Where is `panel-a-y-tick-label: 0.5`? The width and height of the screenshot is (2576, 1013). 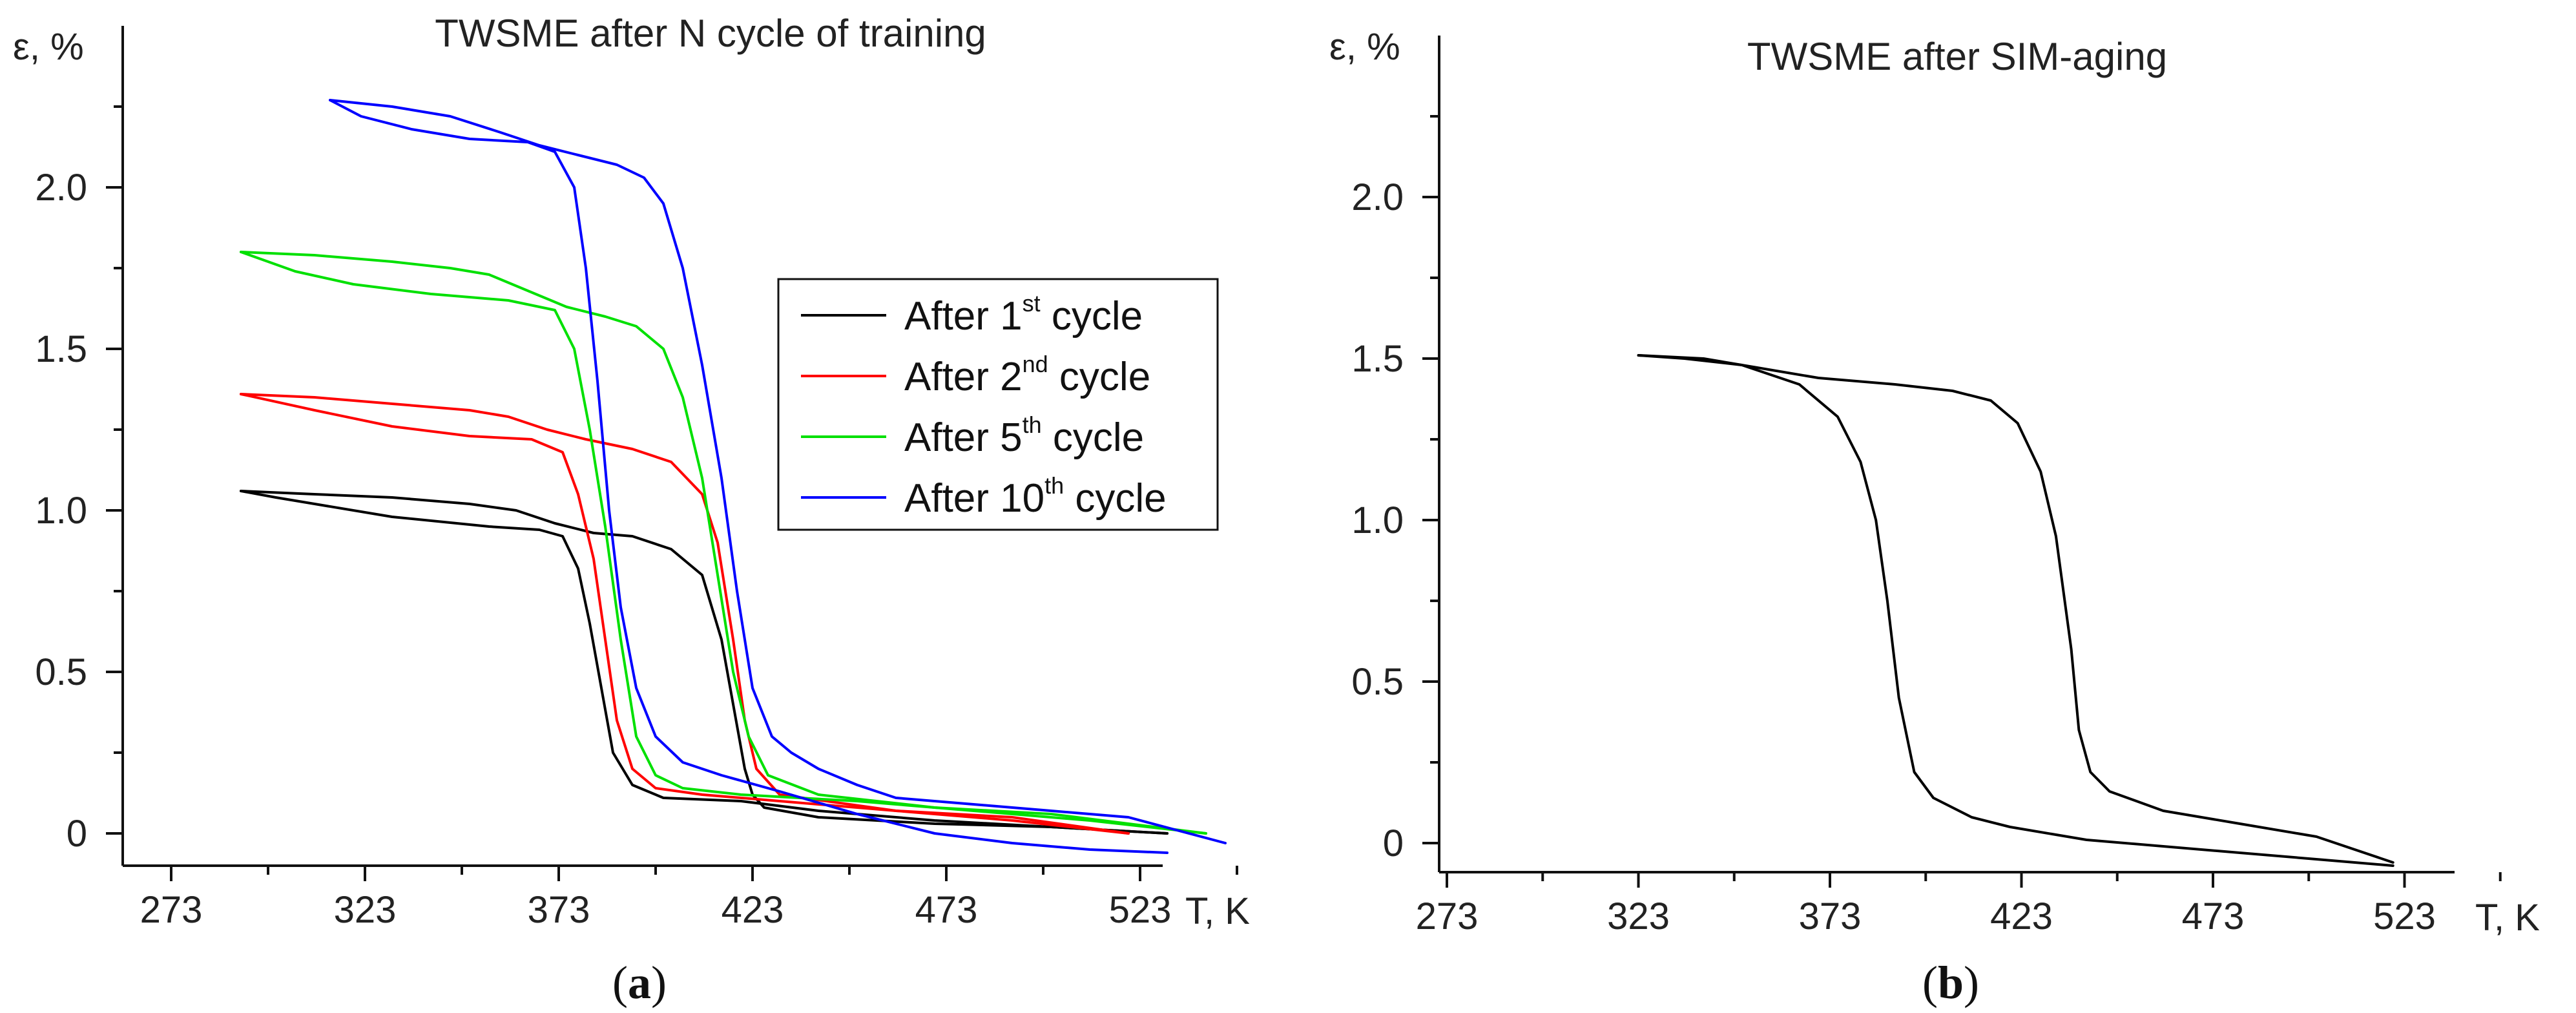
panel-a-y-tick-label: 0.5 is located at coordinates (61, 672).